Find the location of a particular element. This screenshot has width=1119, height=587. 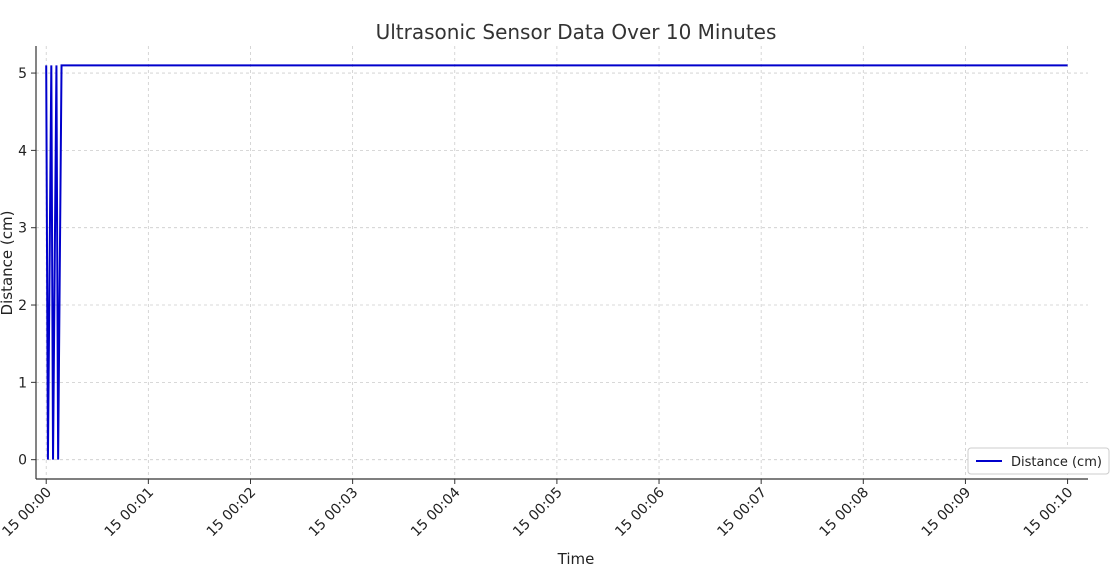

x-tick-label: 15 00:07 is located at coordinates (742, 513).